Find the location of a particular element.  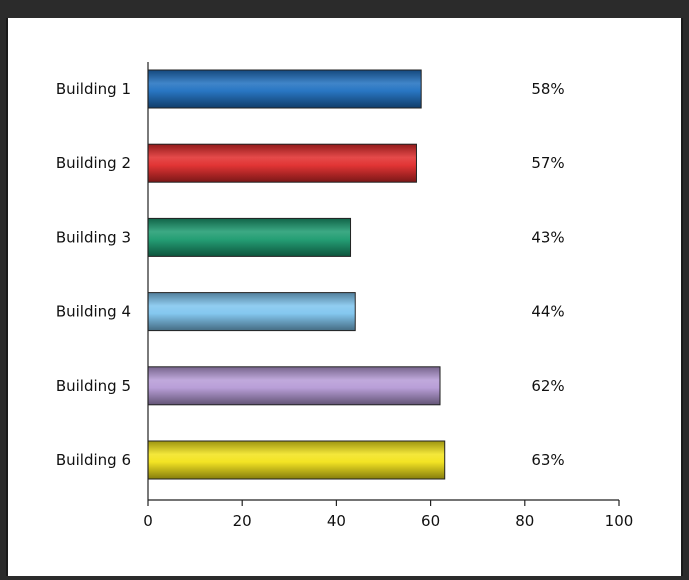

value-label: 58% is located at coordinates (547, 89).